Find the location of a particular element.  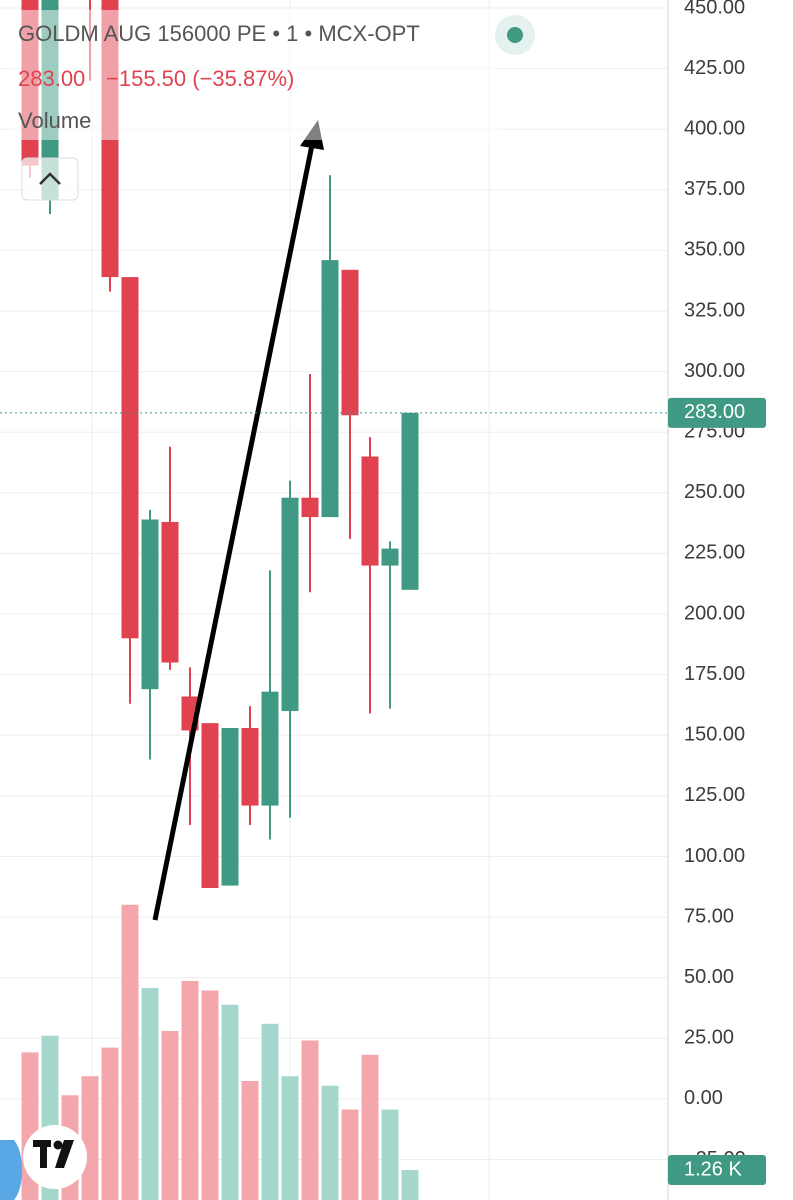

logo is located at coordinates (53, 1154).